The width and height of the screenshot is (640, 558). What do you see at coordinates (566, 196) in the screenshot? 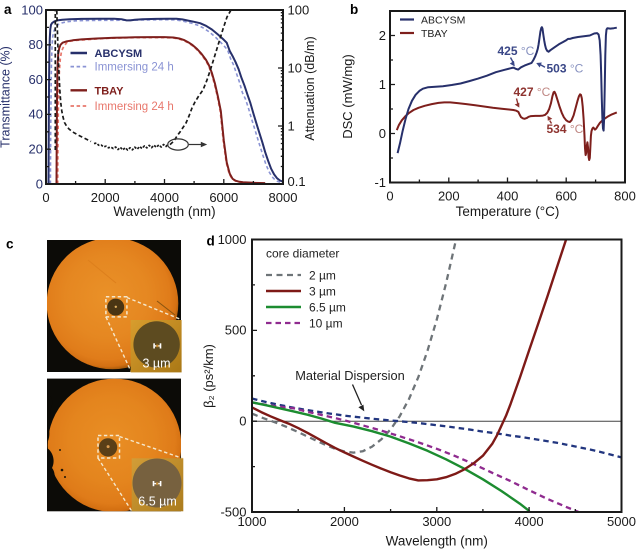
I see `svg-text: 600` at bounding box center [566, 196].